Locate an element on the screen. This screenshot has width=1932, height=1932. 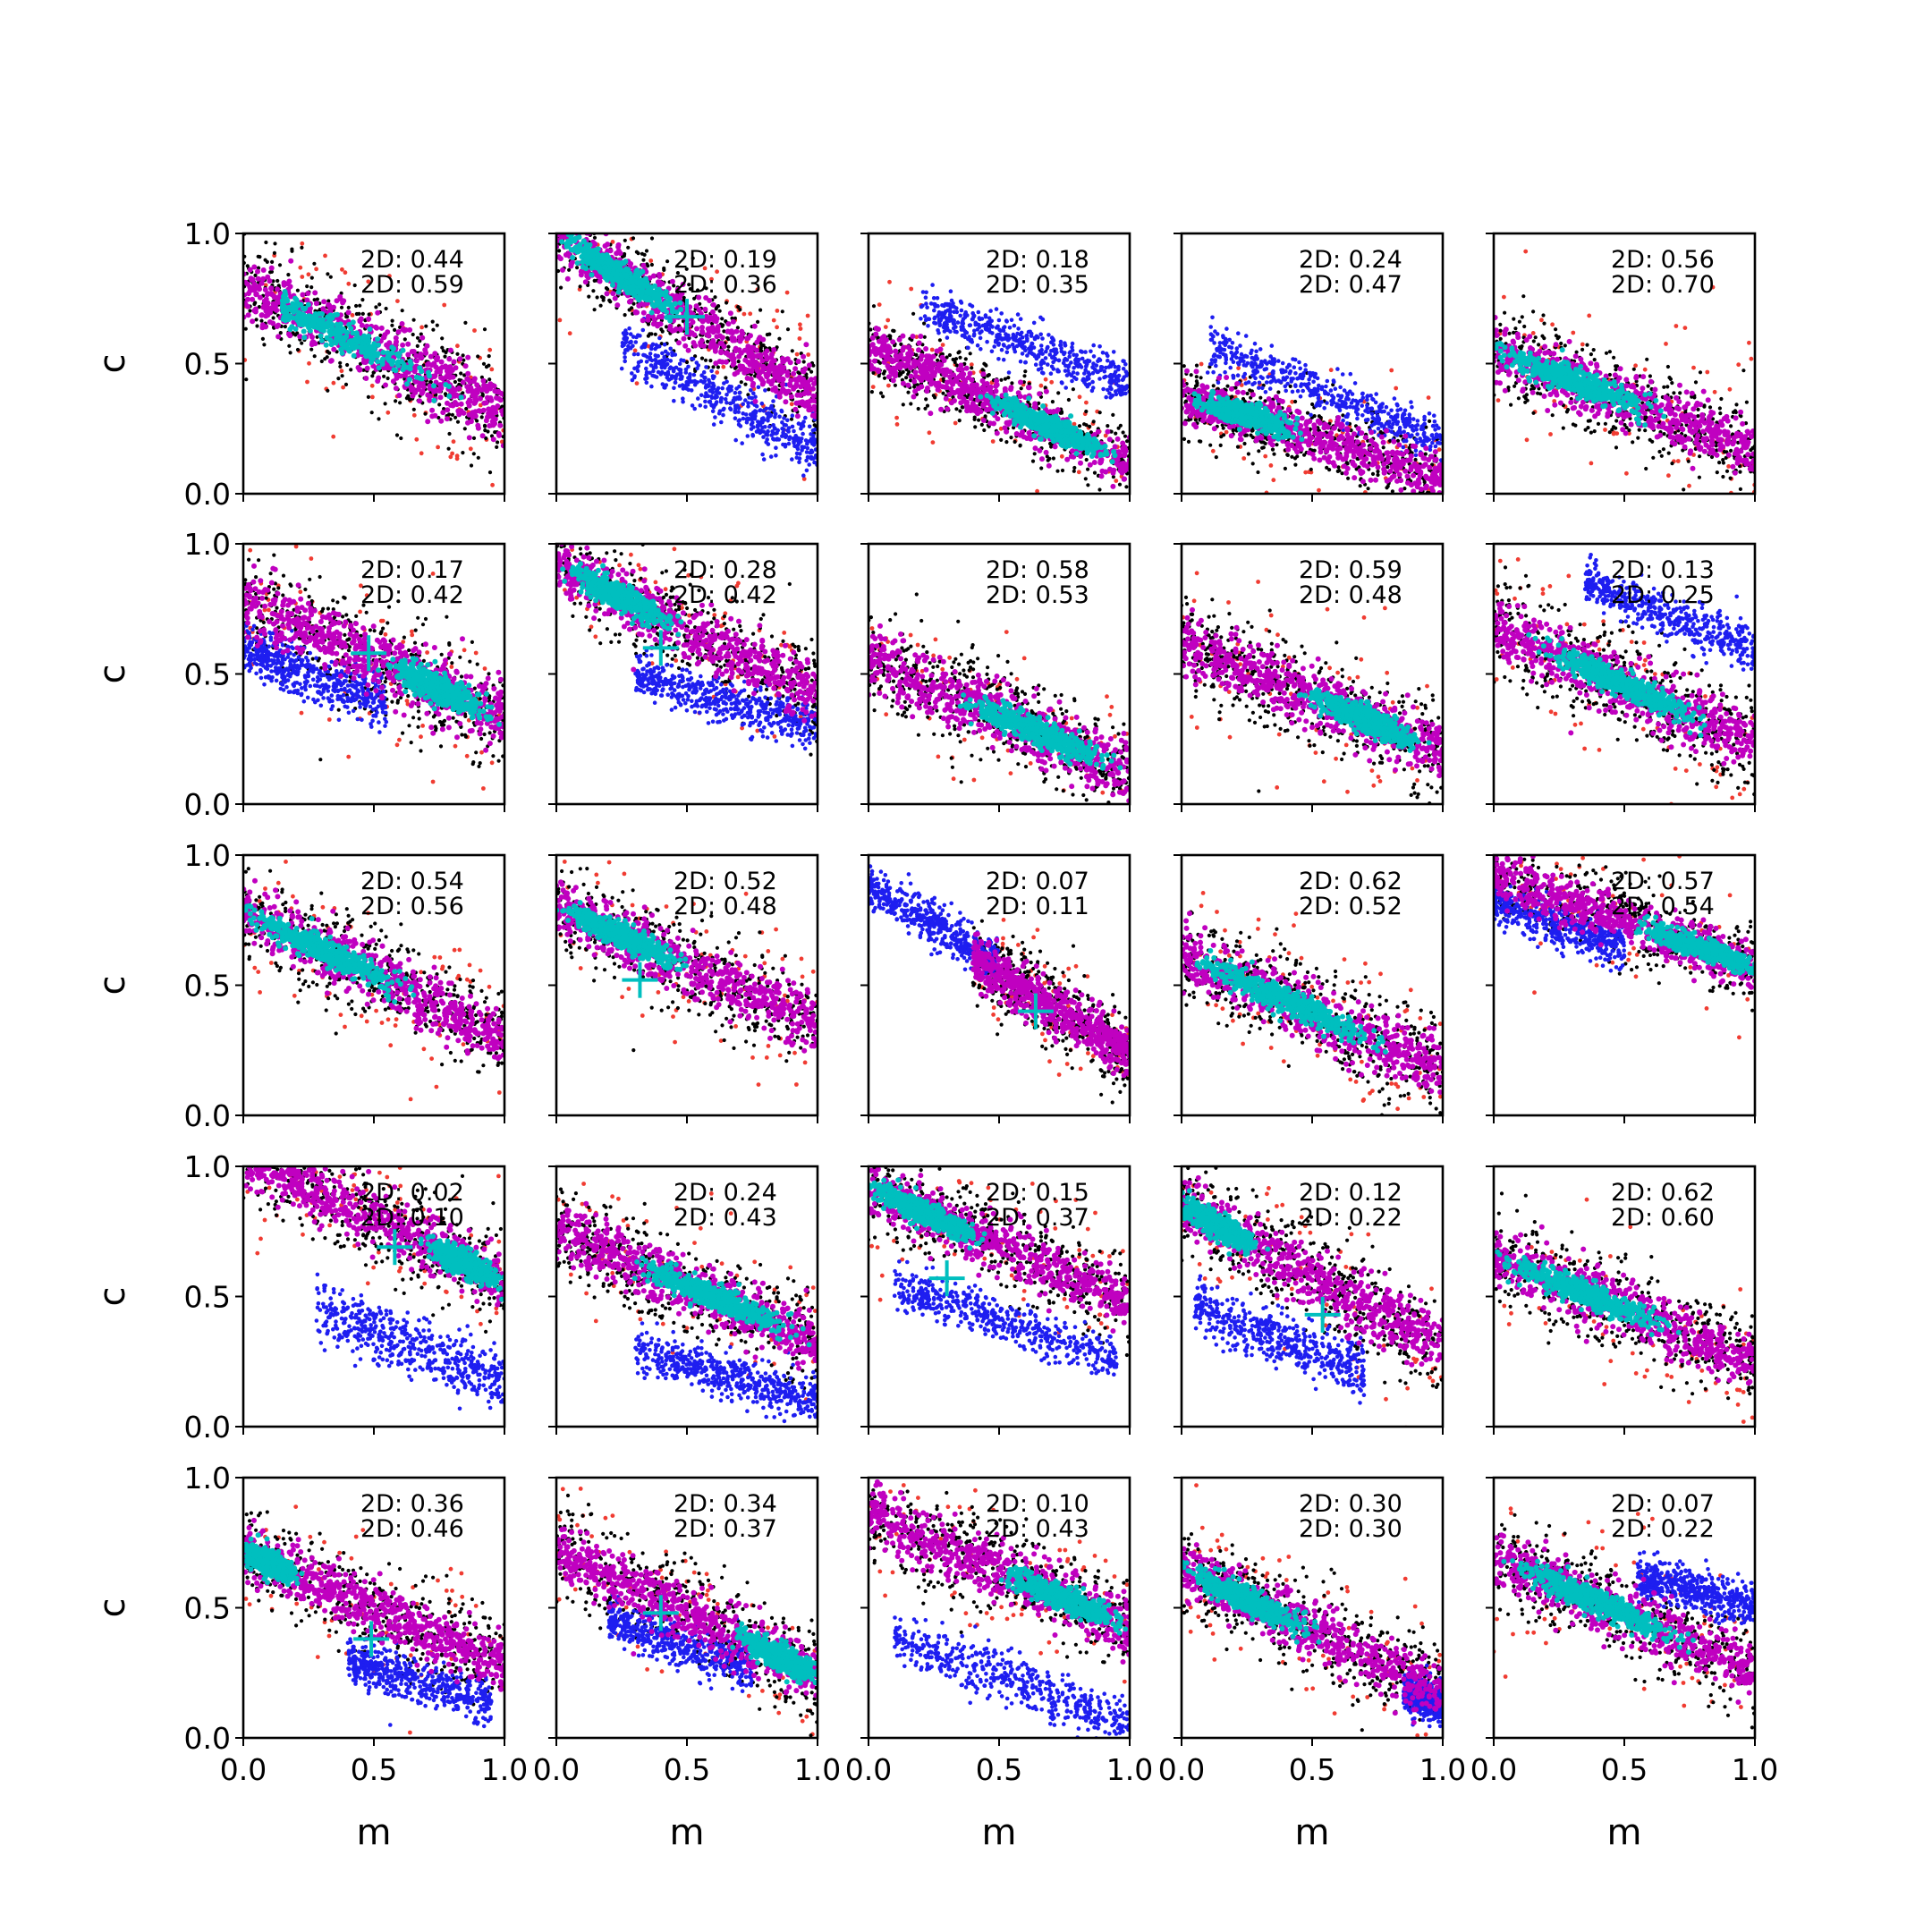
y-tick-label: 0.5 is located at coordinates (207, 364).